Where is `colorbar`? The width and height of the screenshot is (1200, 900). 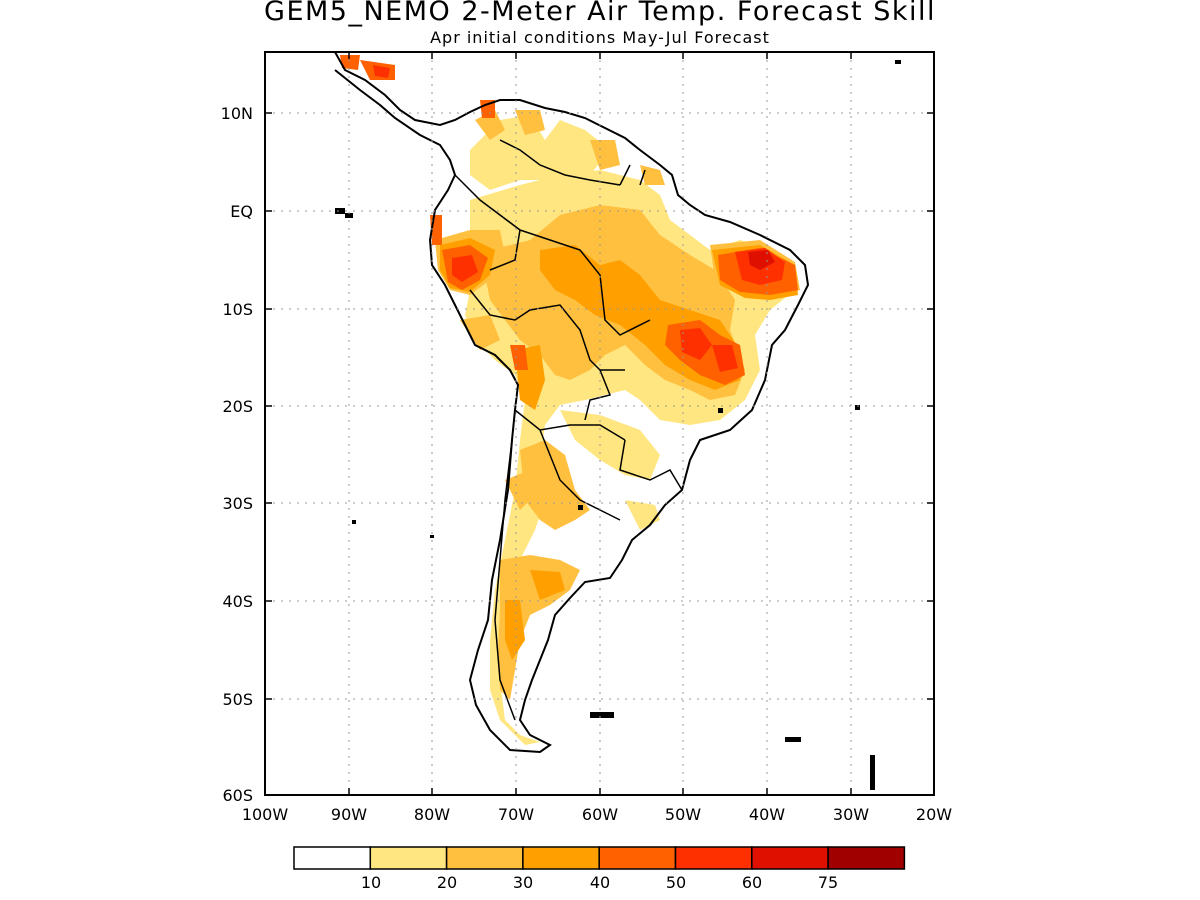
colorbar is located at coordinates (599, 858).